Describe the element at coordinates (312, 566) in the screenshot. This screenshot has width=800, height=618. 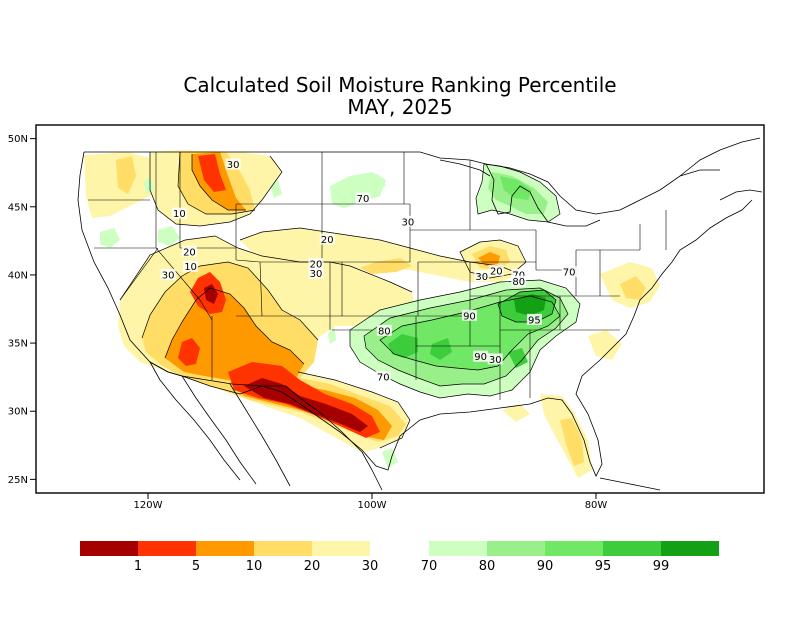
I see `legend-label-dry: 20` at that location.